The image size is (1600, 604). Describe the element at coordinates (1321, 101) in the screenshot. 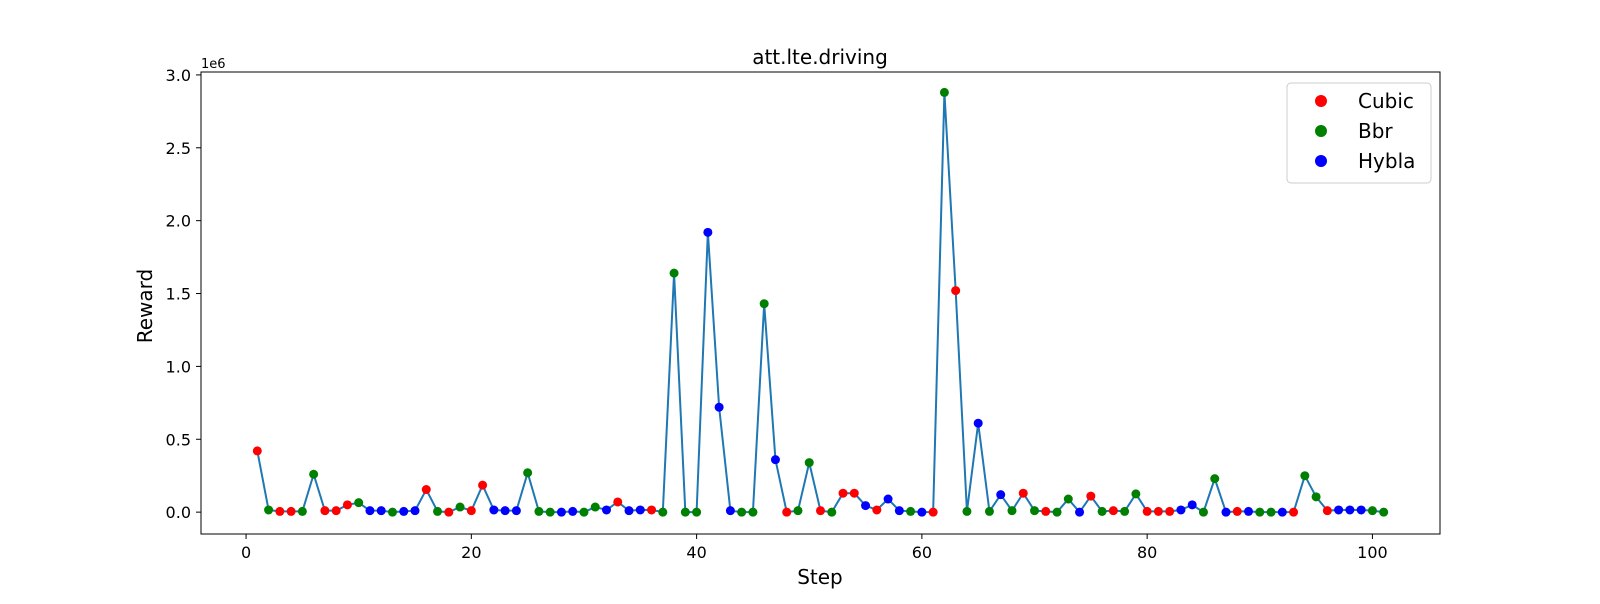

I see `legend-marker-cubic` at that location.